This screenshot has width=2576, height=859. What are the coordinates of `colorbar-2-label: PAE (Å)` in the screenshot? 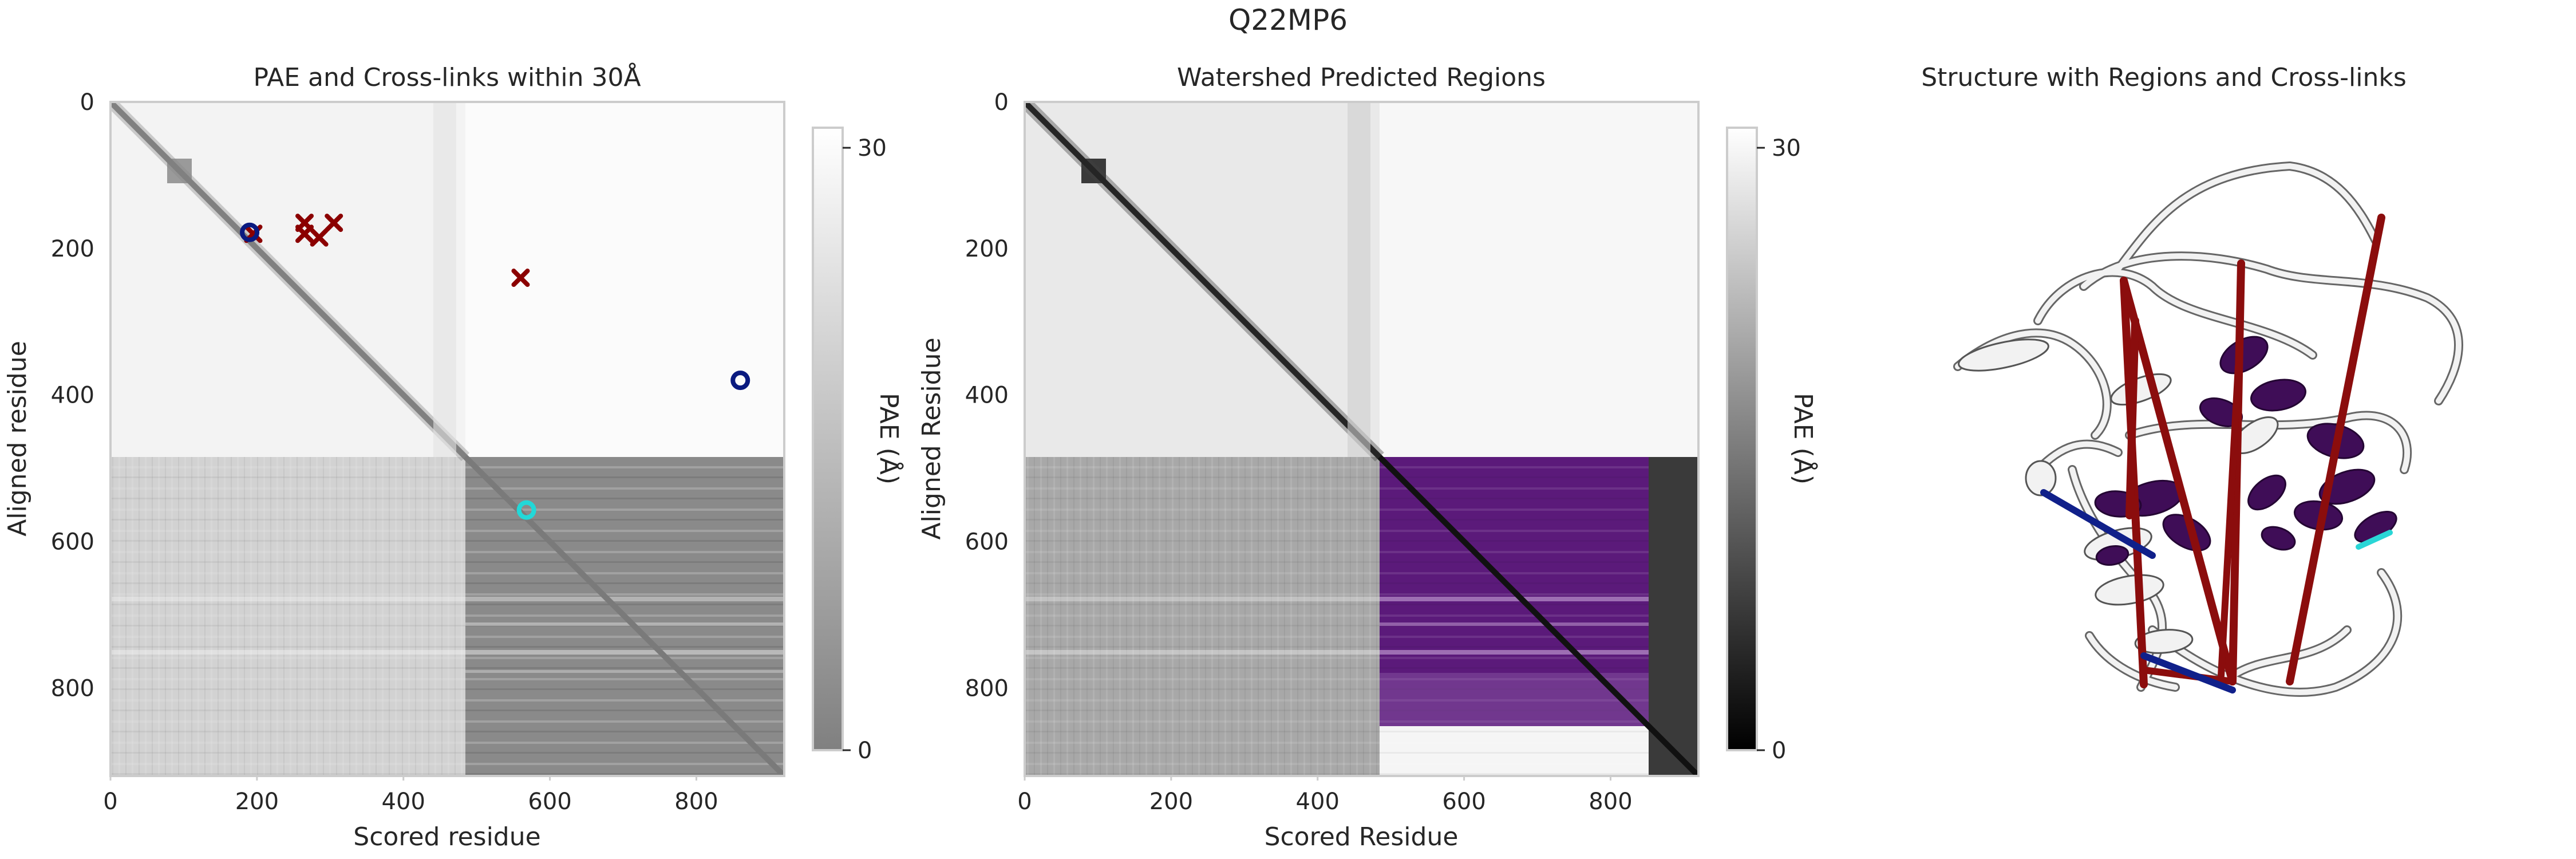 It's located at (1803, 438).